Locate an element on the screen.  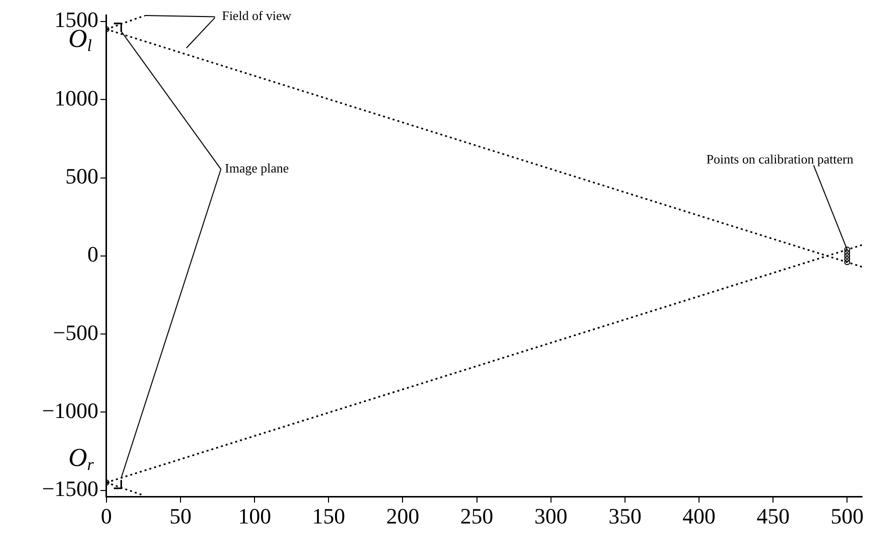
annotation: Image plane is located at coordinates (257, 168).